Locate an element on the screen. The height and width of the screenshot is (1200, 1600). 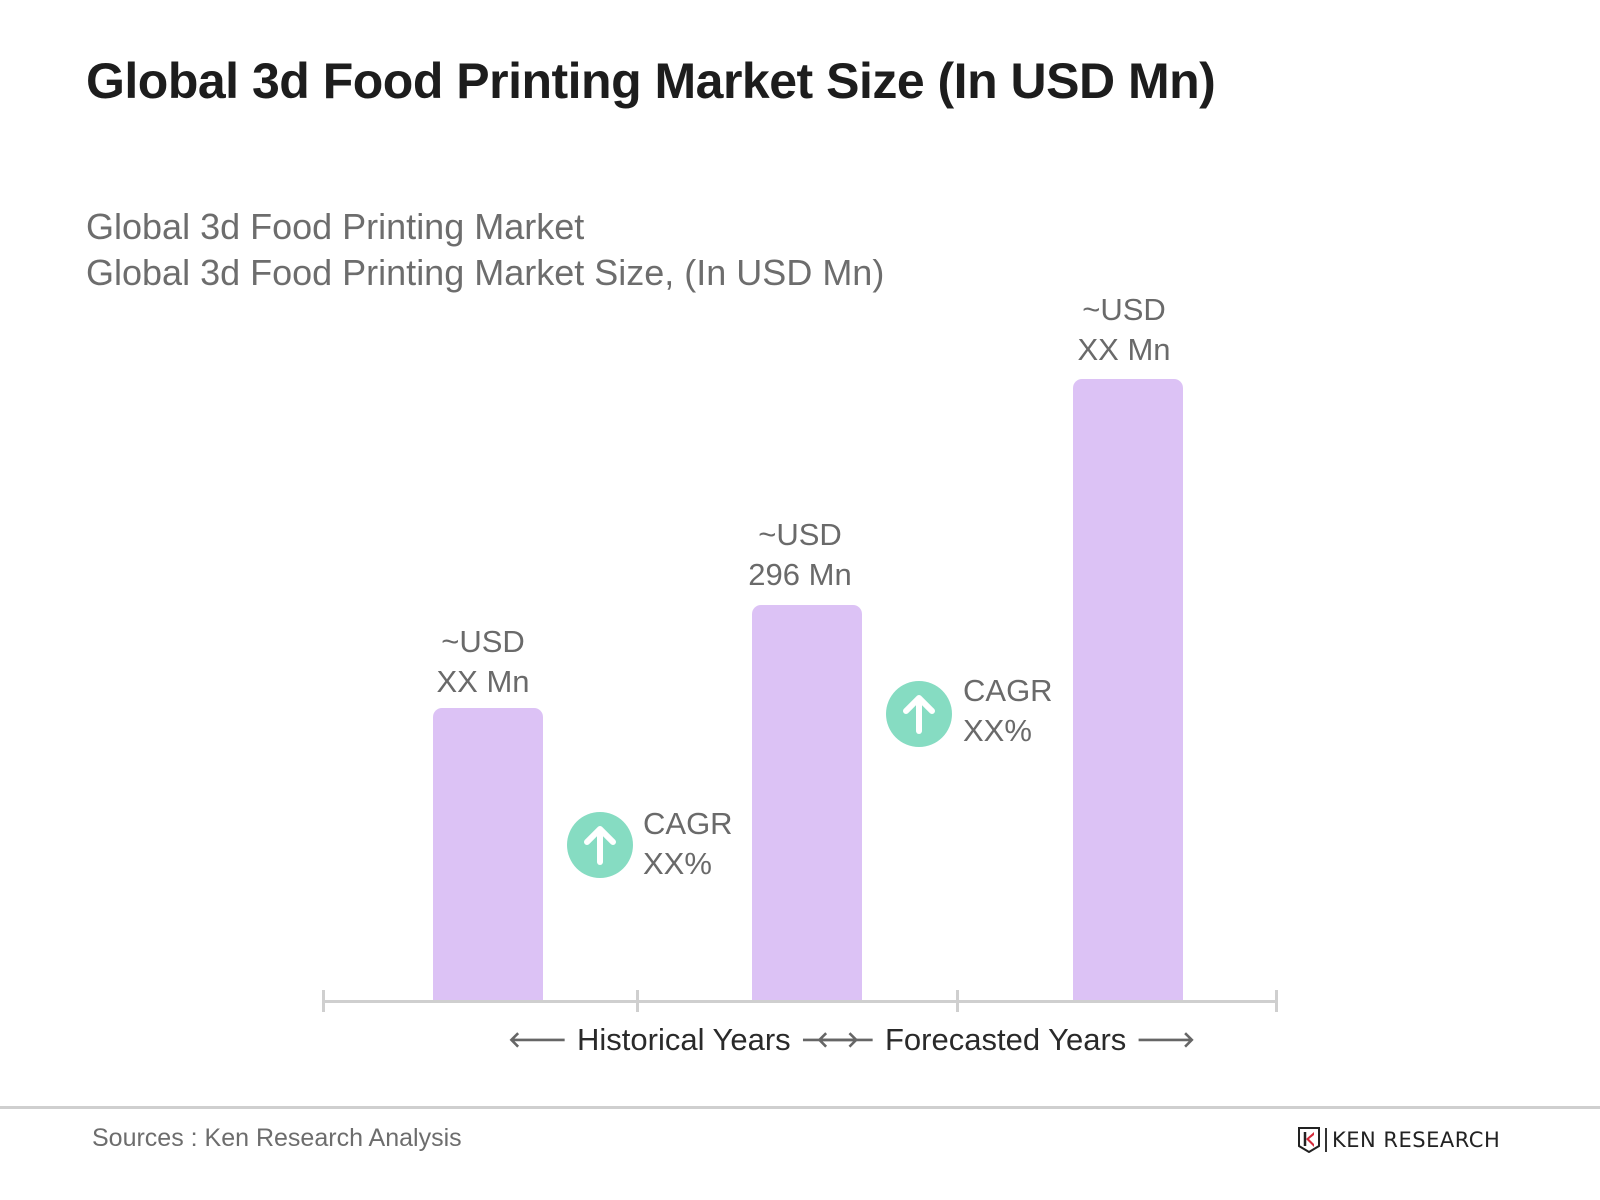
historical-years-label: 🡐 Historical Years 🡒 is located at coordinates (684, 1040).